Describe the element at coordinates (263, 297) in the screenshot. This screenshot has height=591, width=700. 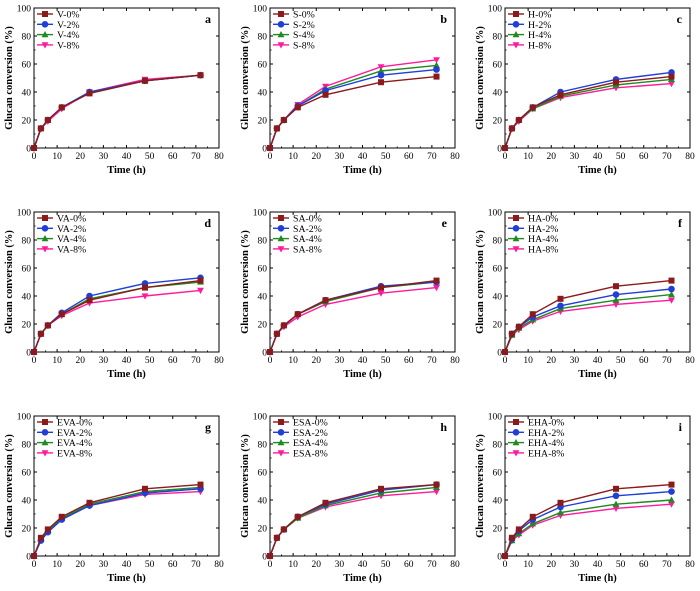
I see `y-tick-label: 40` at that location.